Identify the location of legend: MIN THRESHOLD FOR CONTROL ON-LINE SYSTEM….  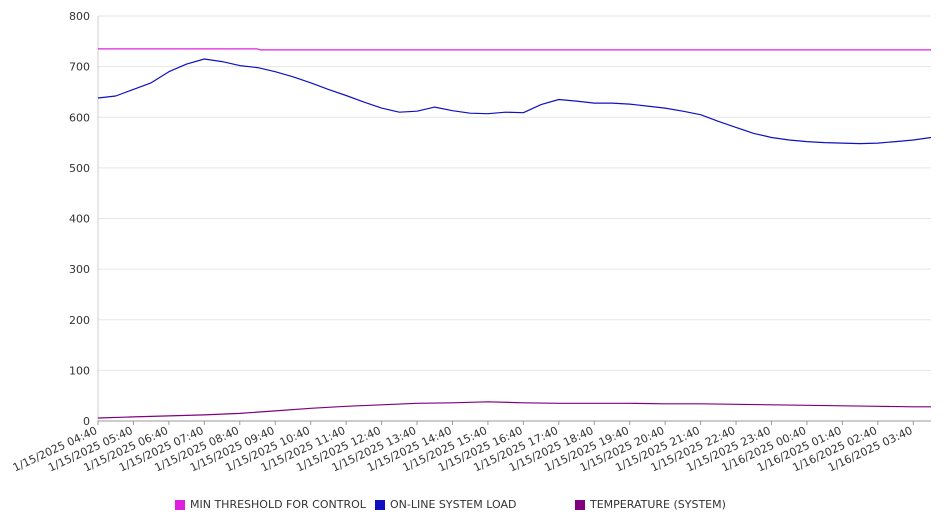
(473, 506).